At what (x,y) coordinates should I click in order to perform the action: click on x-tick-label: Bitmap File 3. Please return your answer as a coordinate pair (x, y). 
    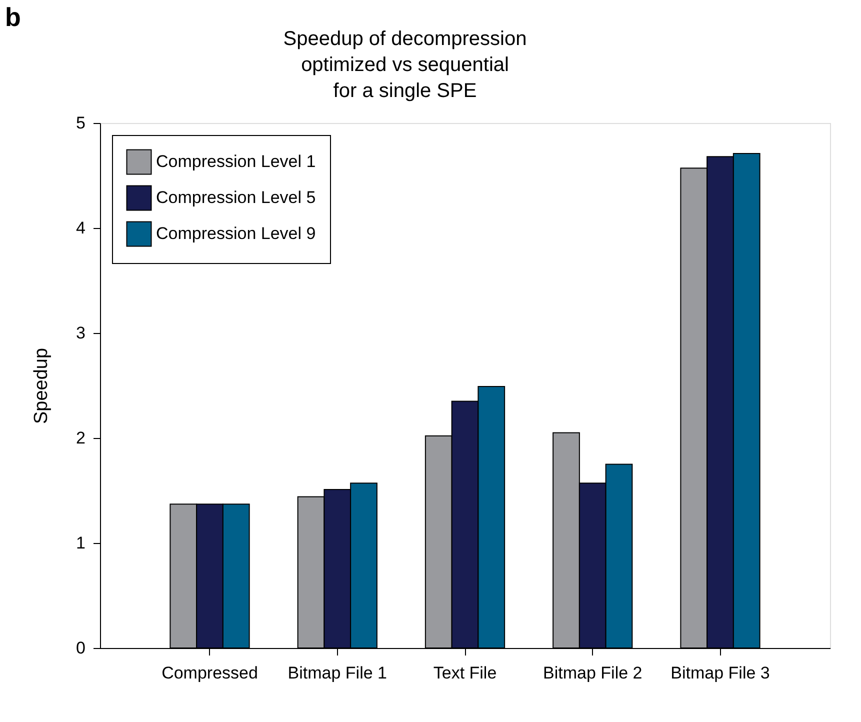
    Looking at the image, I should click on (720, 673).